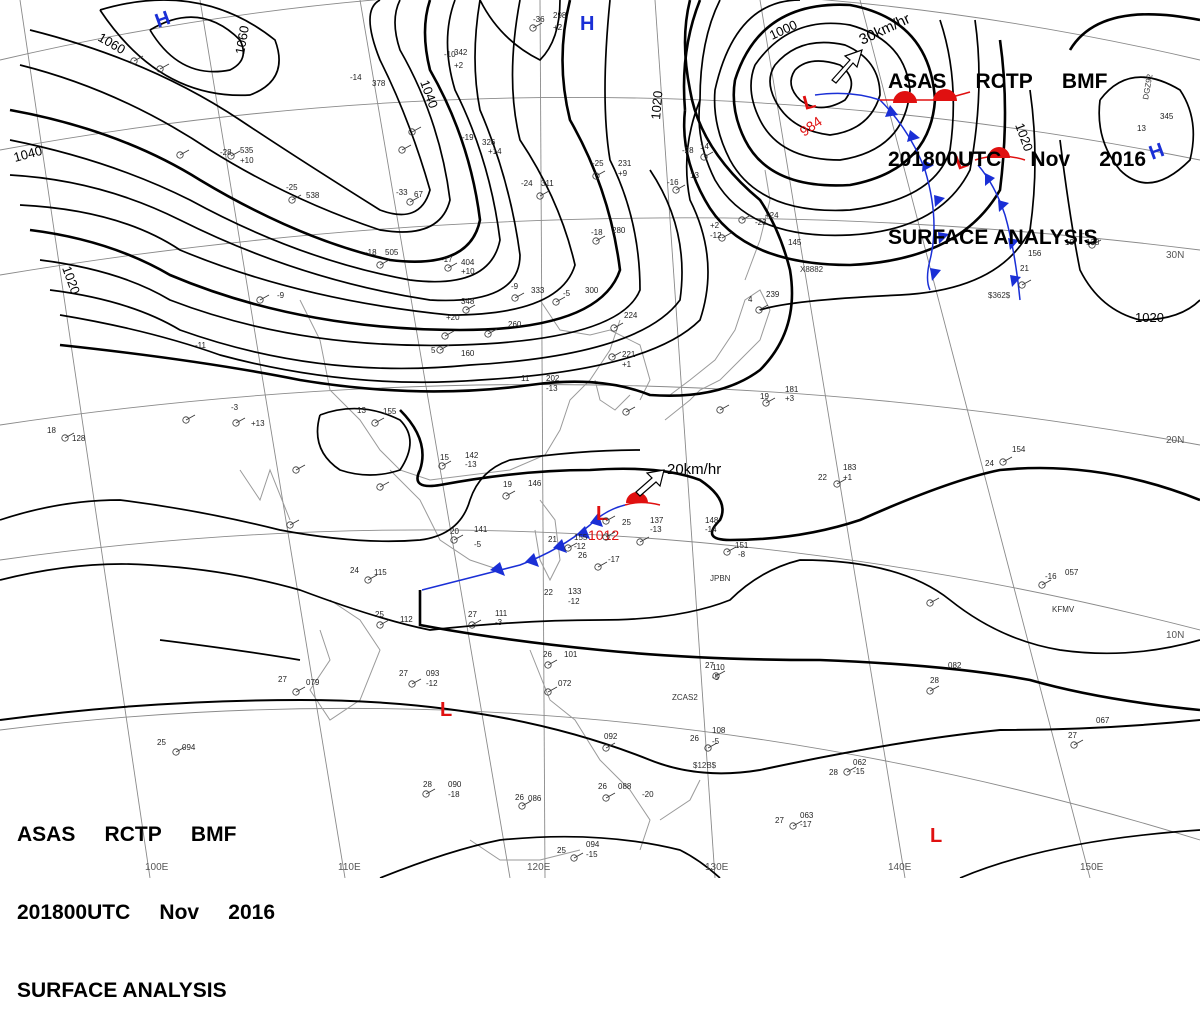 This screenshot has width=1200, height=1030. What do you see at coordinates (454, 794) in the screenshot?
I see `station-obs-value: -18` at bounding box center [454, 794].